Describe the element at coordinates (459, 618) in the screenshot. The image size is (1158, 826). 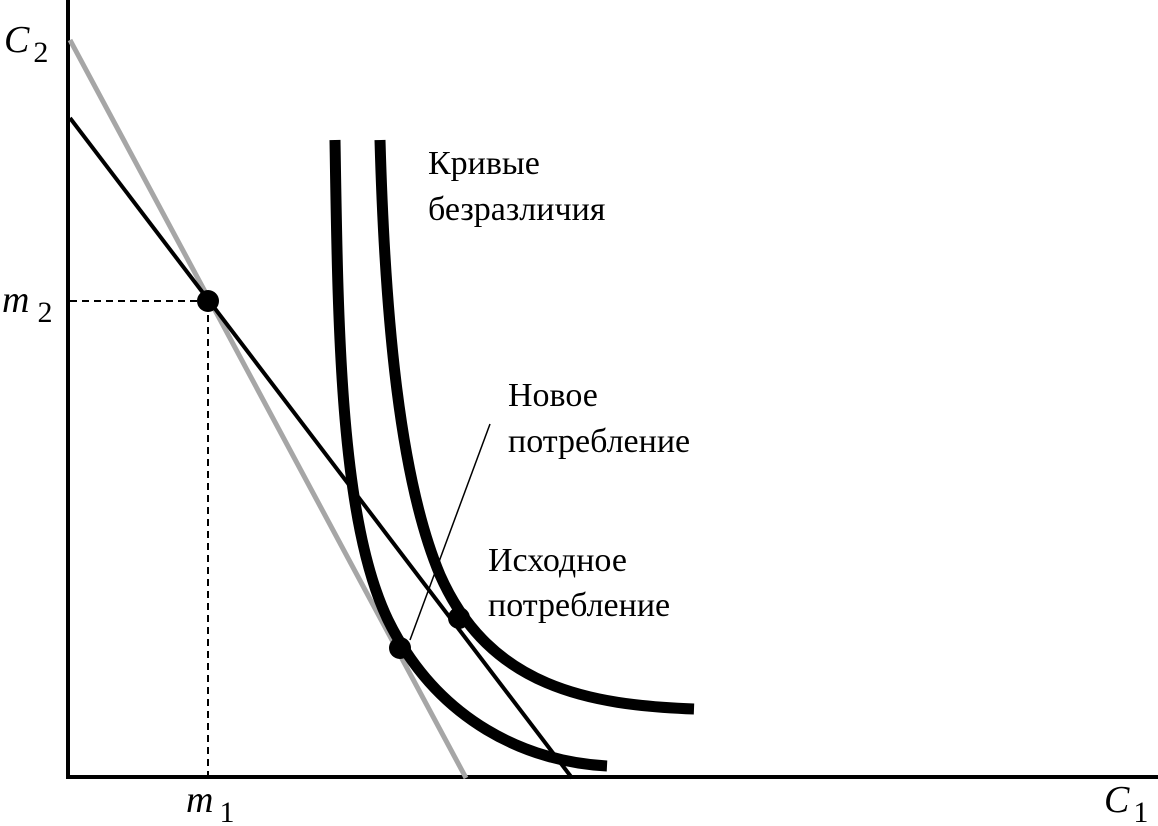
I see `initial-consumption-point` at that location.